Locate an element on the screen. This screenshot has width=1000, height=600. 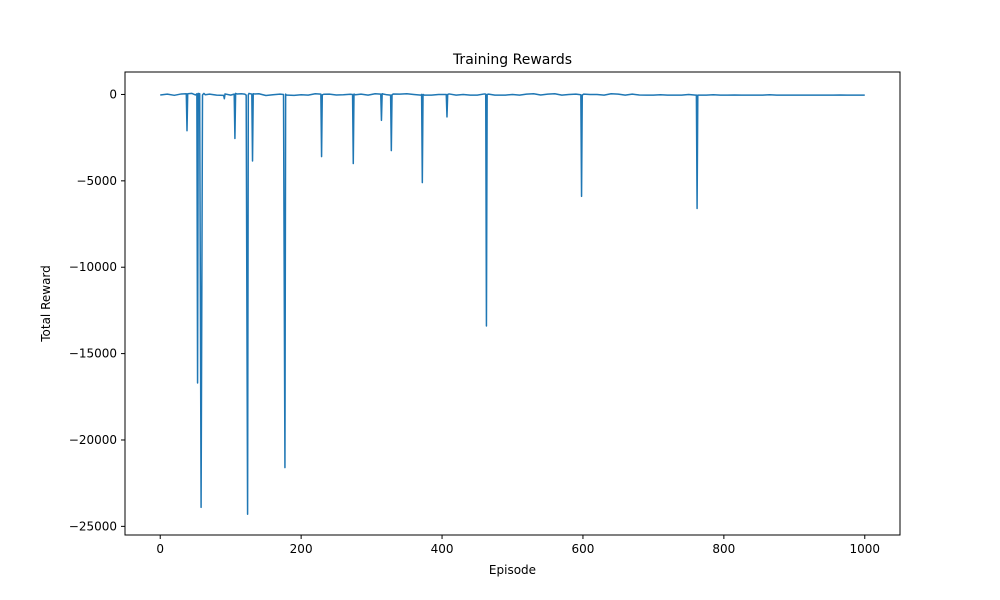
x-tick-label: 200 is located at coordinates (301, 549).